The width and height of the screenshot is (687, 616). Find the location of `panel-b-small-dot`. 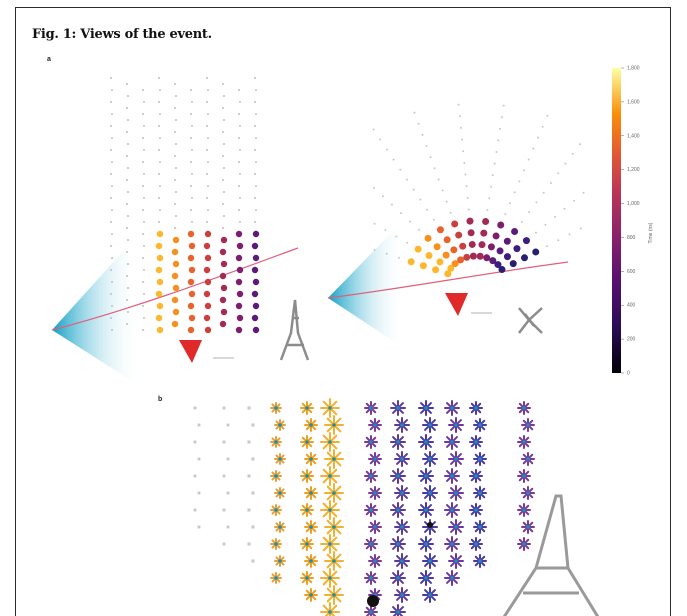

panel-b-small-dot is located at coordinates (430, 525).